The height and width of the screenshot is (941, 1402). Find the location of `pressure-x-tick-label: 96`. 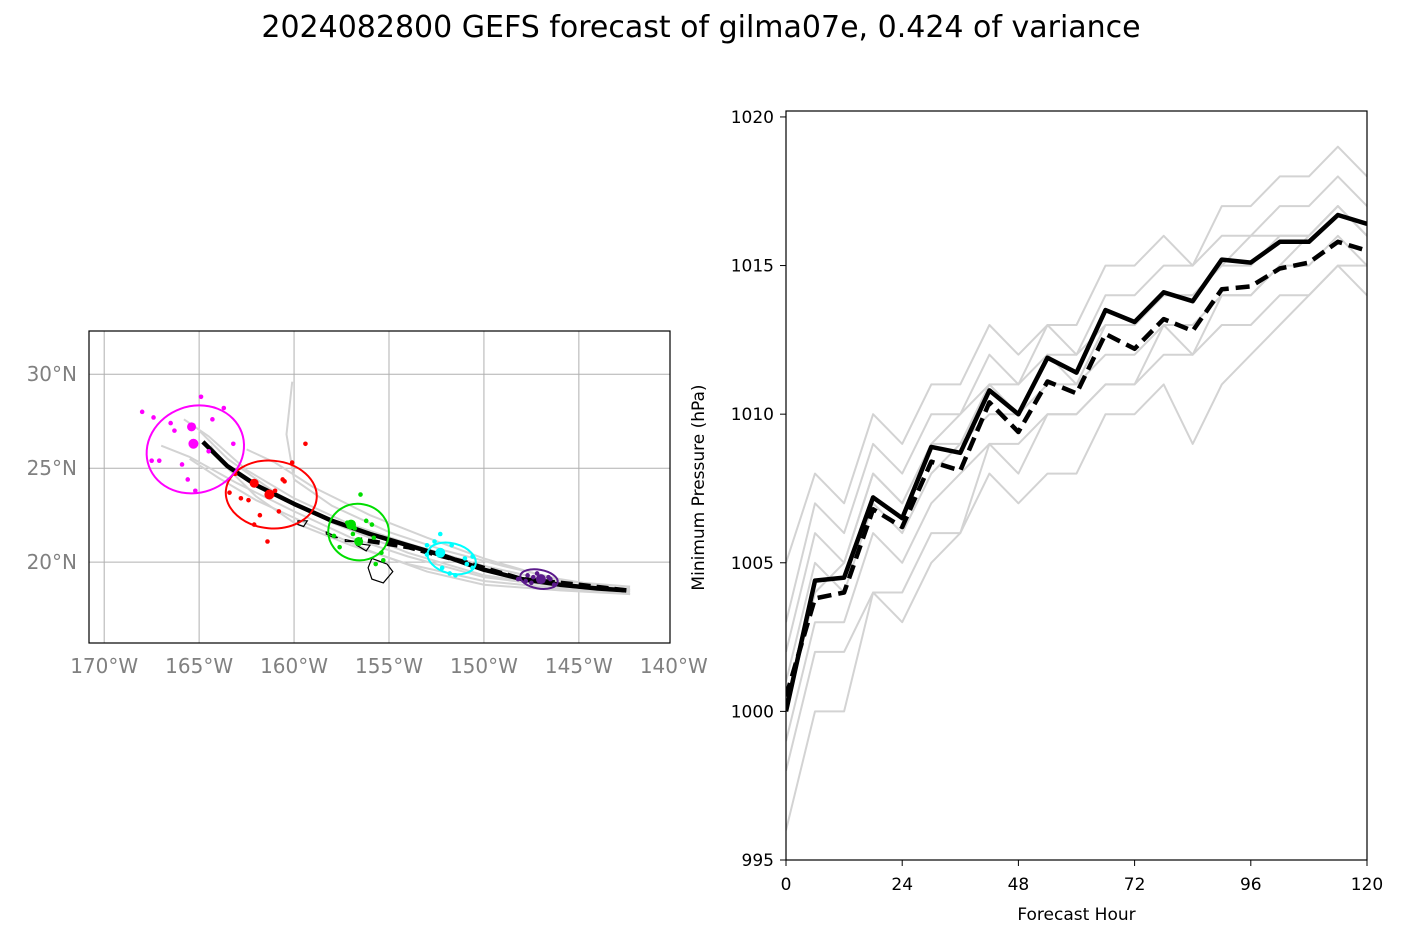

pressure-x-tick-label: 96 is located at coordinates (1251, 885).